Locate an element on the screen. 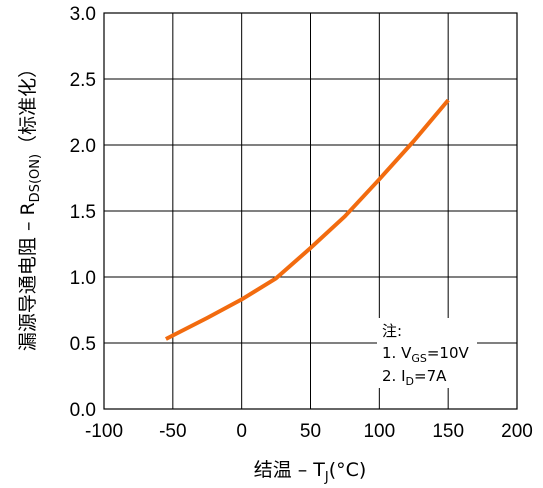 The height and width of the screenshot is (488, 543). annotation-line-vgs: 1. VGS=10V is located at coordinates (426, 354).